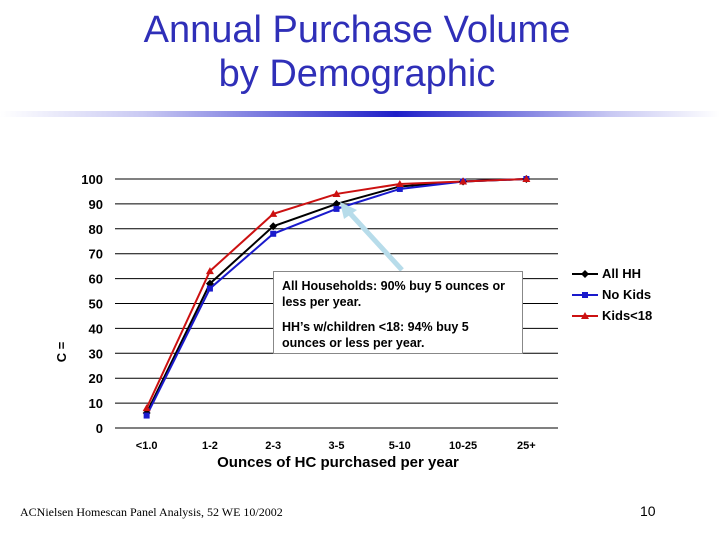 This screenshot has height=540, width=720. Describe the element at coordinates (621, 273) in the screenshot. I see `legend-label: All HH` at that location.